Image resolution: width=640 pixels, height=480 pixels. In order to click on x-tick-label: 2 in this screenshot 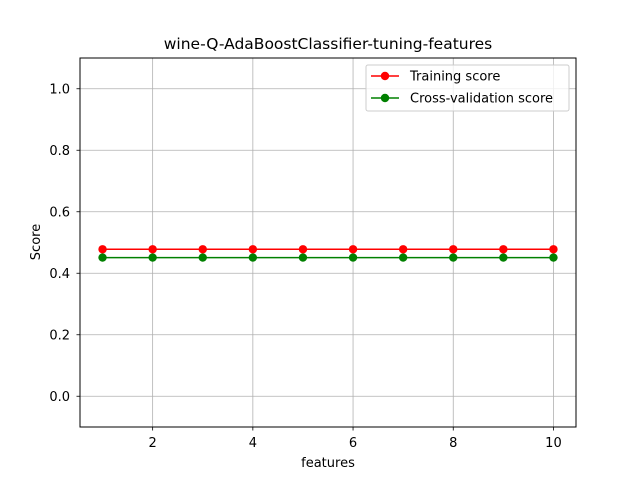, I will do `click(153, 443)`.